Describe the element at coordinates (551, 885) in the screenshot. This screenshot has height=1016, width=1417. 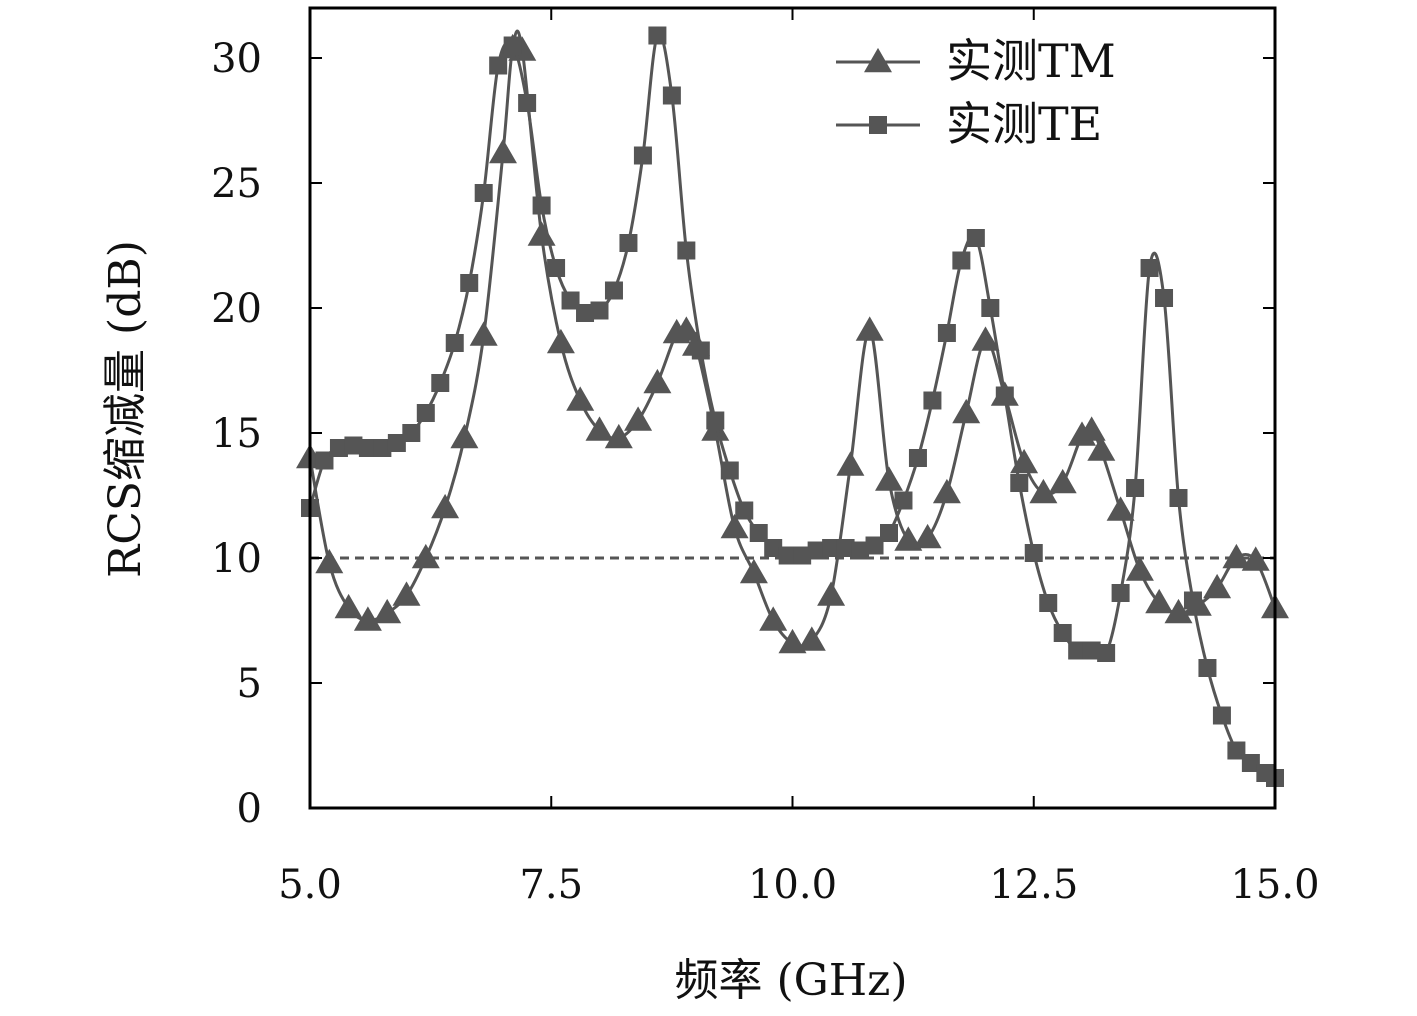
I see `x-tick-label: 7.5` at that location.